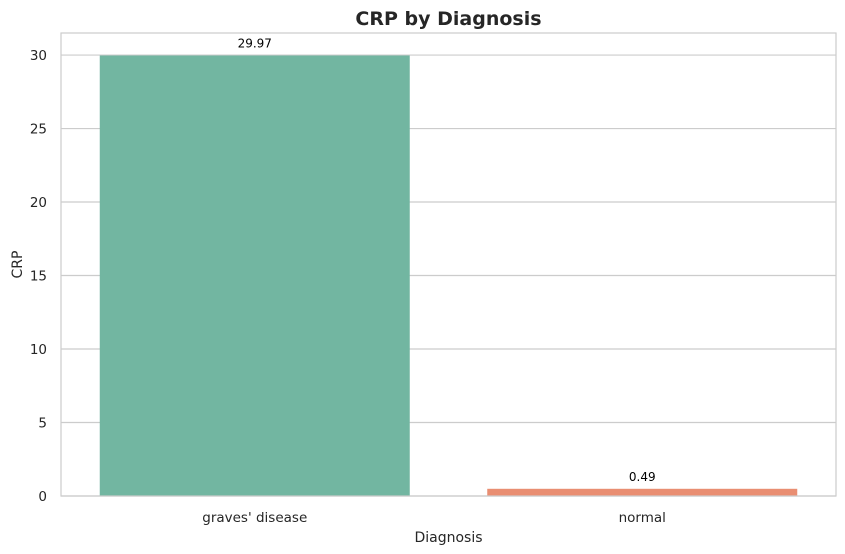 This screenshot has height=554, width=845. I want to click on y-axis-ticks: 0 5 10 15 20 25 30, so click(38, 276).